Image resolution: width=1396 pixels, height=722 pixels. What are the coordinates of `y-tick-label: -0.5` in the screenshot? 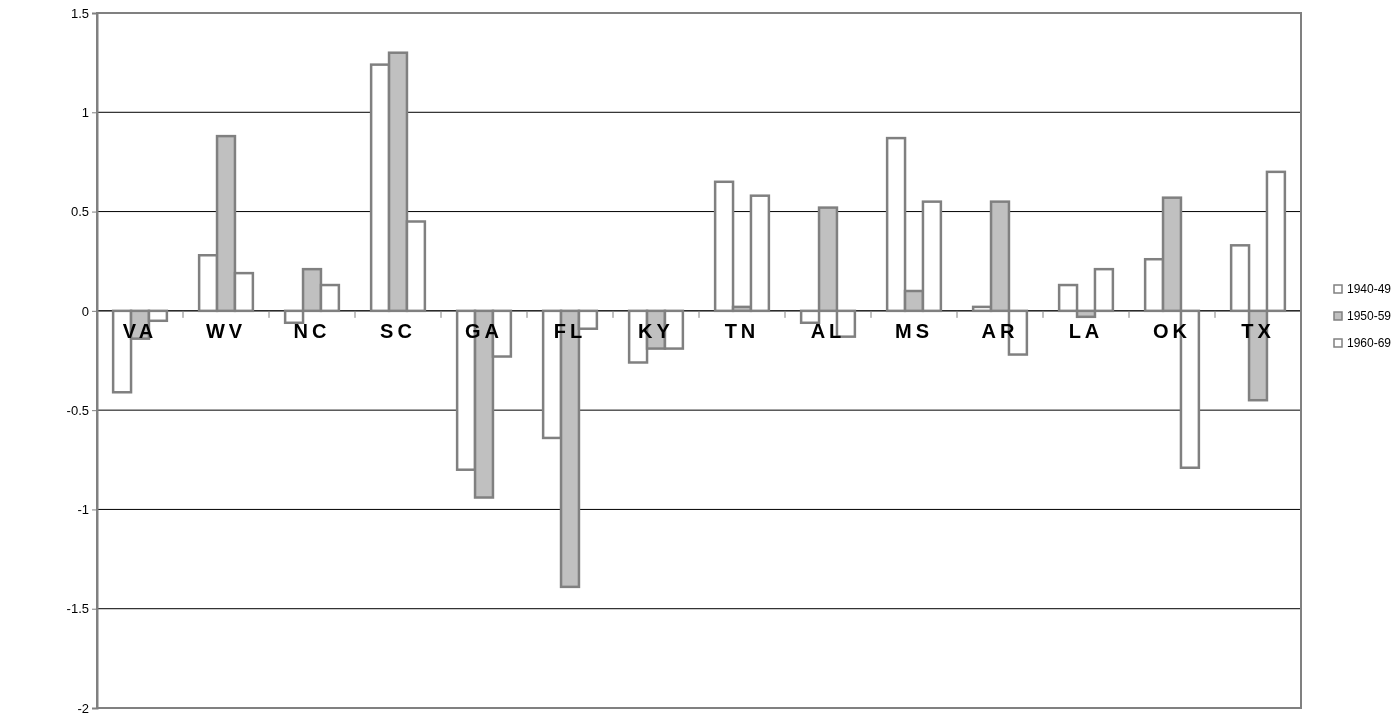 It's located at (77, 410).